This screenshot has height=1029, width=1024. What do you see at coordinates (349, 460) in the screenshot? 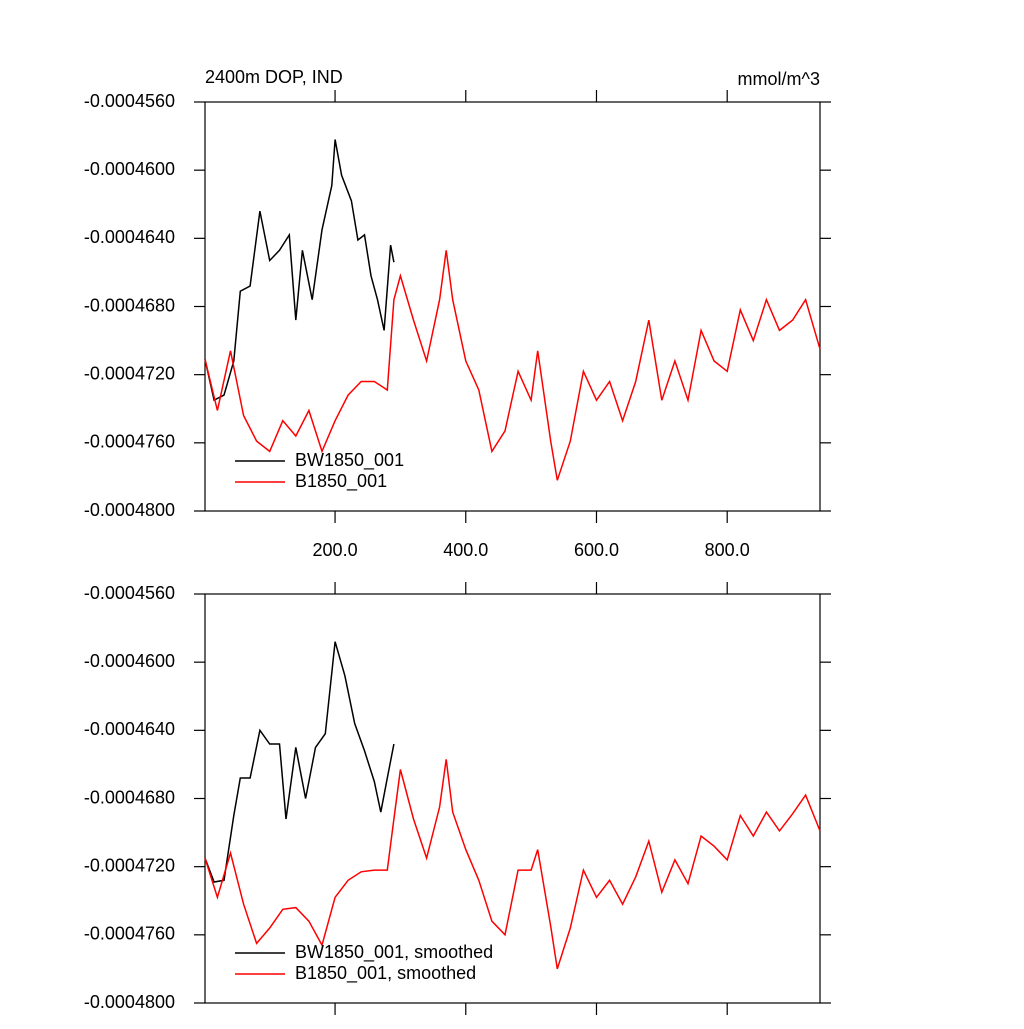
I see `legend-label: BW1850_001` at bounding box center [349, 460].